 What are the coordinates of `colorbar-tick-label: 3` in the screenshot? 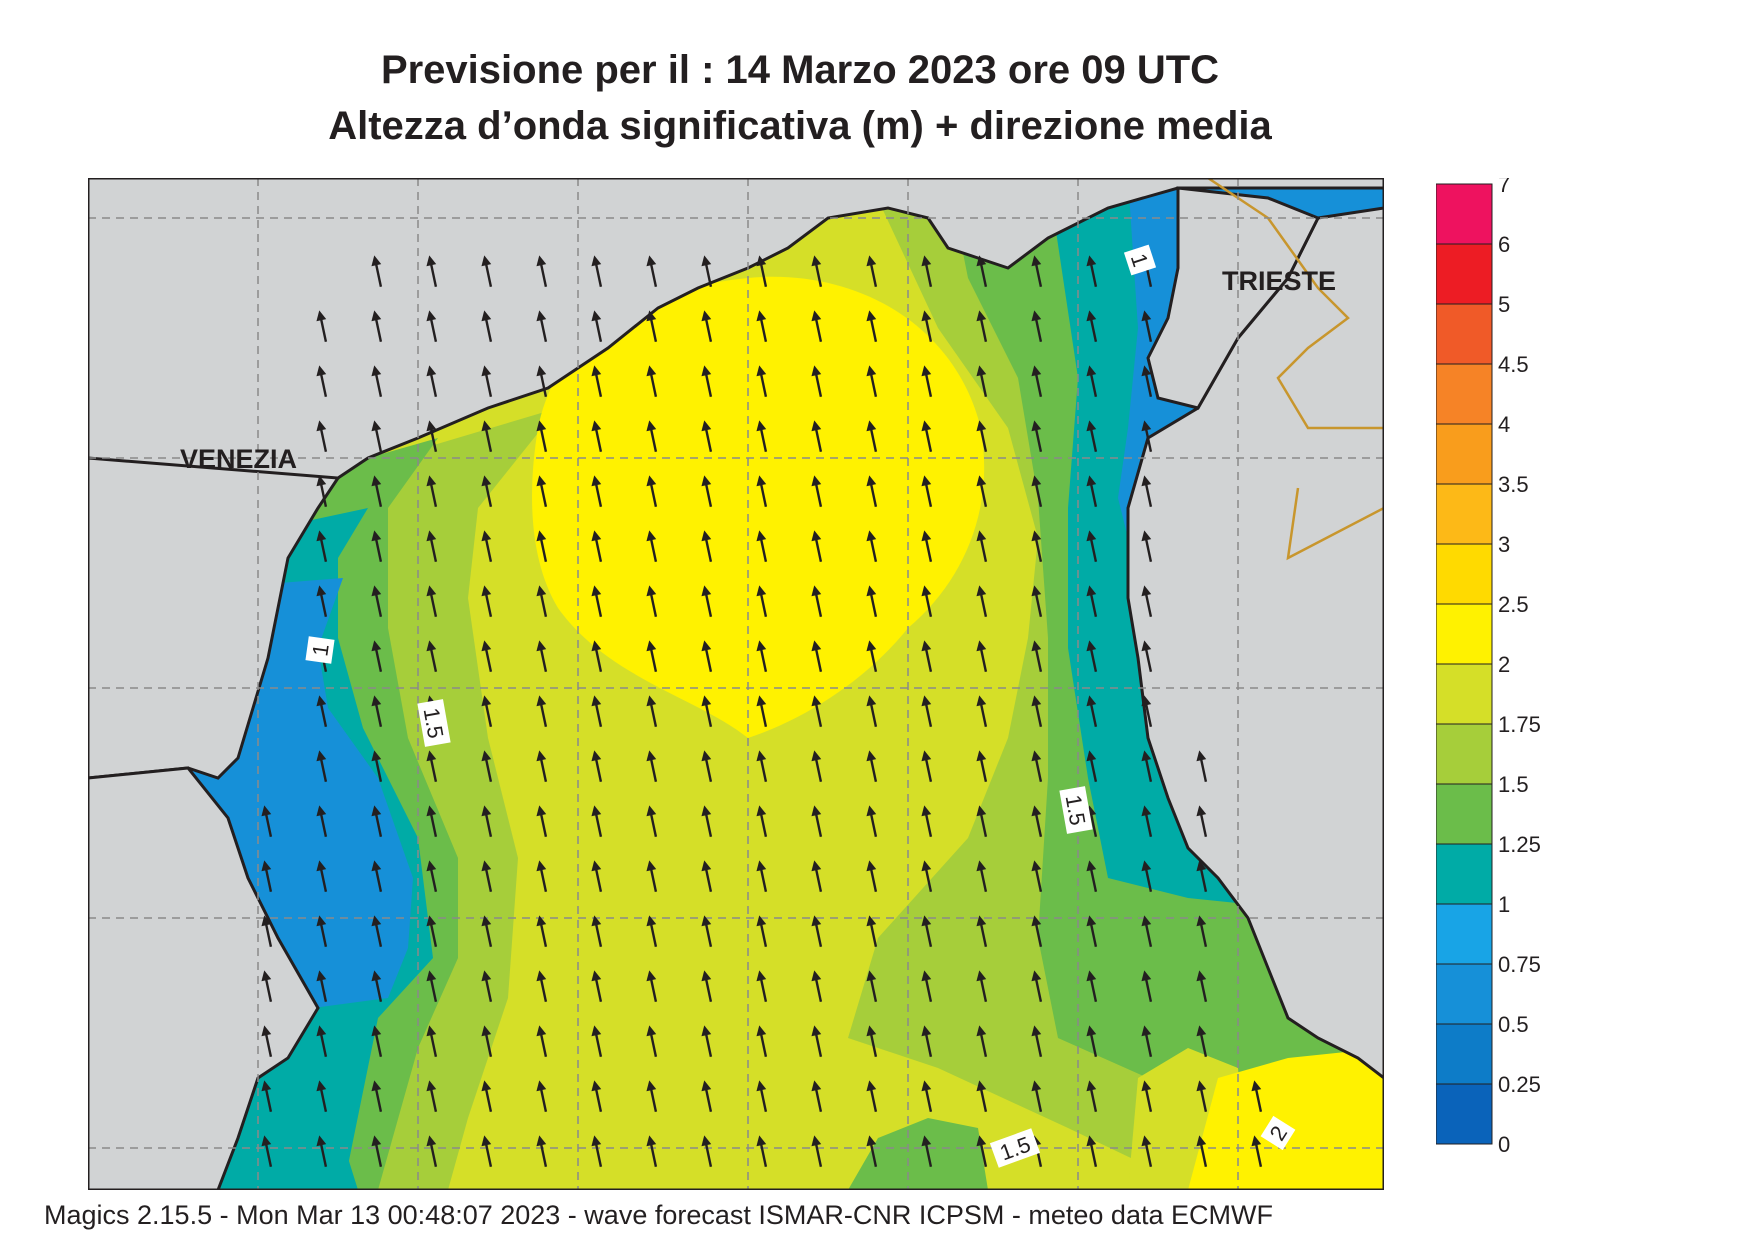 It's located at (1504, 544).